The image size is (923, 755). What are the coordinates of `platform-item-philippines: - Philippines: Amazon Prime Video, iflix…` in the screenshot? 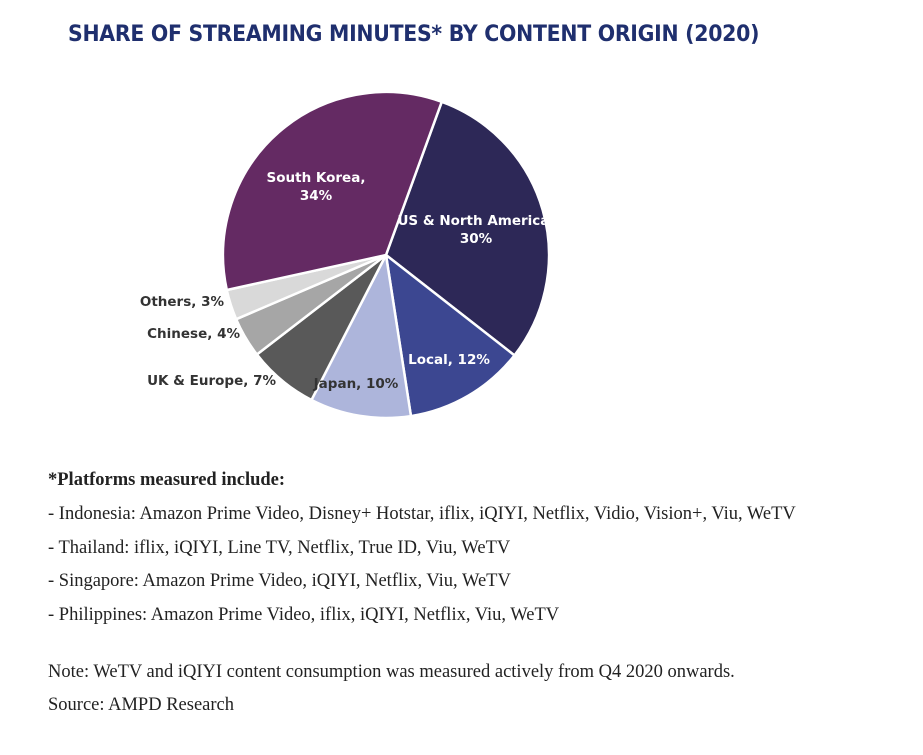 It's located at (304, 614).